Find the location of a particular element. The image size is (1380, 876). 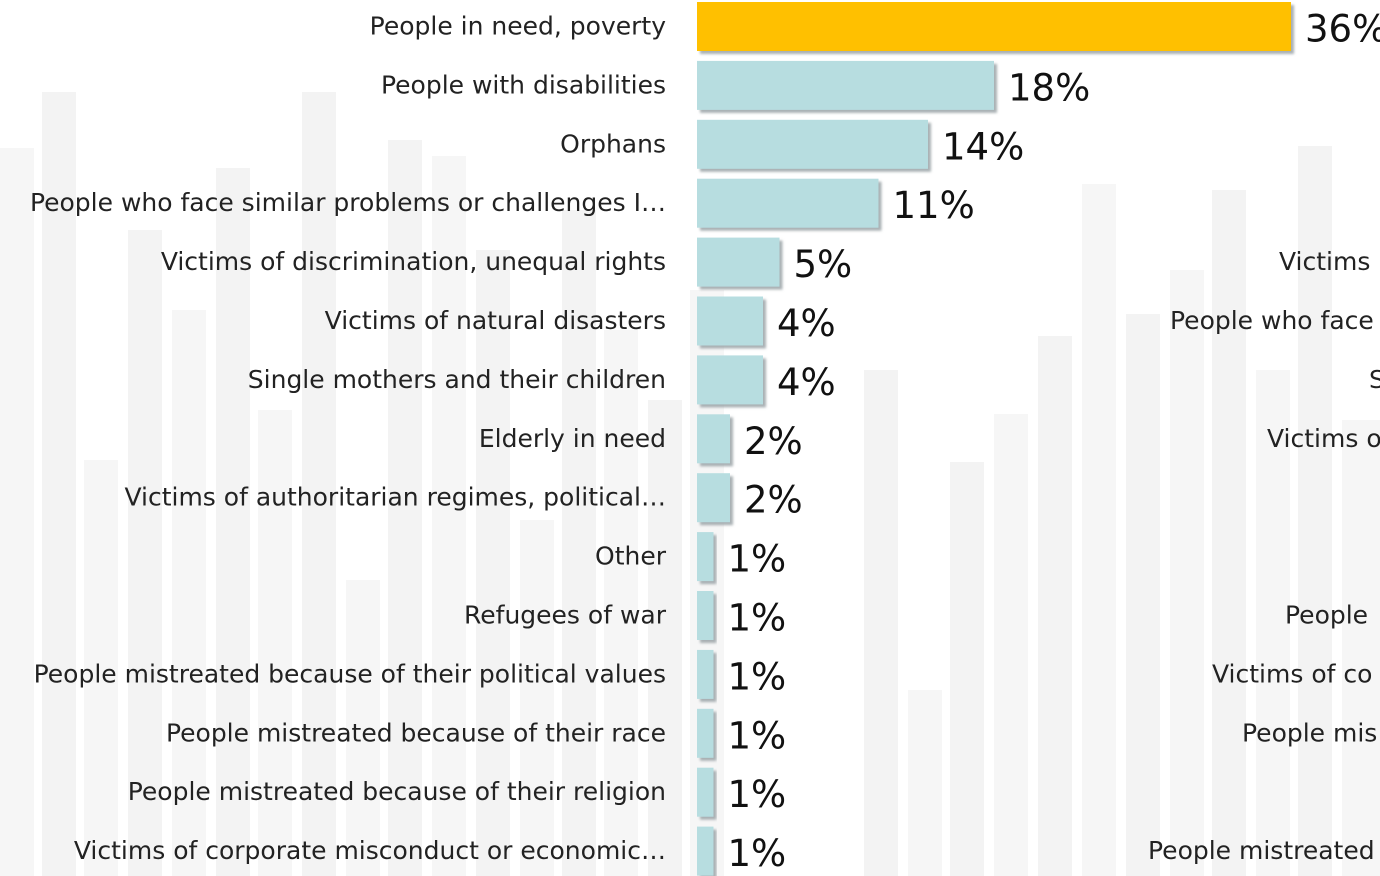

category-label: Victims o is located at coordinates (1323, 438).